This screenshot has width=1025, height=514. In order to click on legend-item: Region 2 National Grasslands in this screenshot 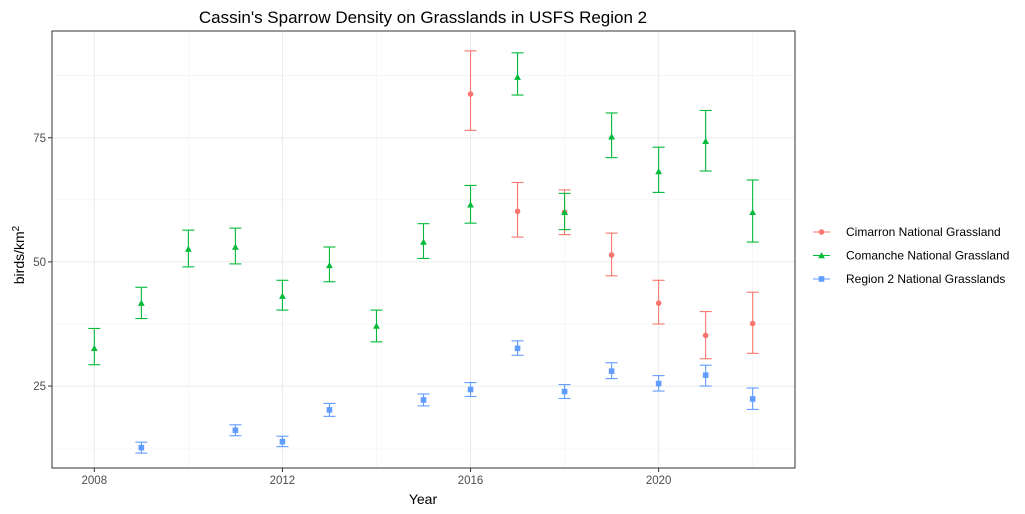, I will do `click(909, 279)`.